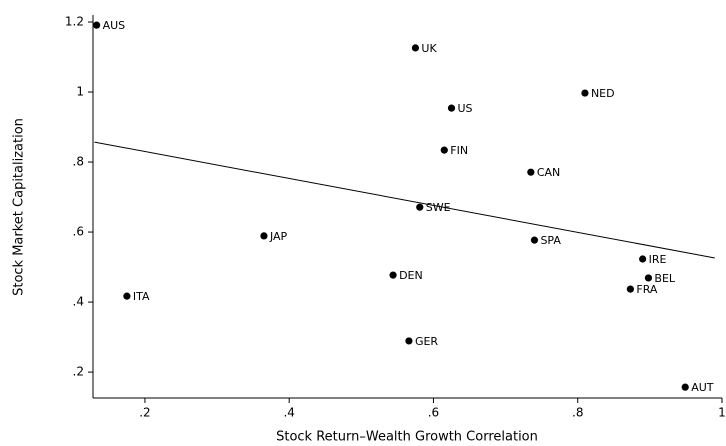 This screenshot has width=726, height=446. Describe the element at coordinates (278, 236) in the screenshot. I see `point-label: JAP` at that location.